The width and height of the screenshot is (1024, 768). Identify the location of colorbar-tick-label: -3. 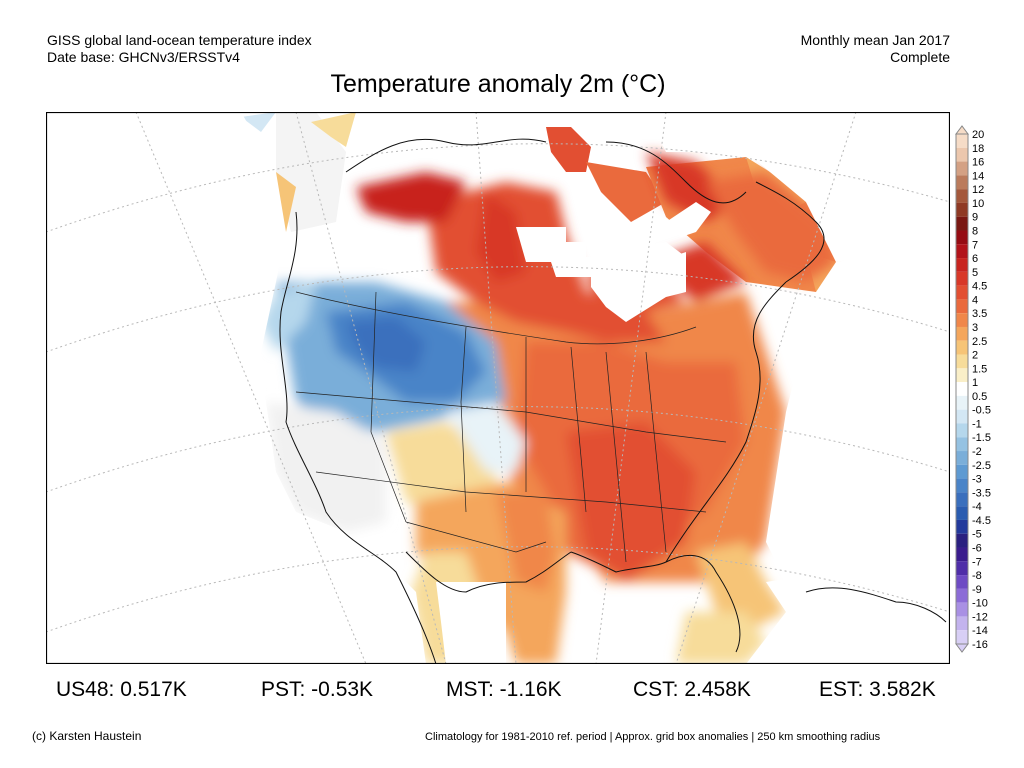
(977, 480).